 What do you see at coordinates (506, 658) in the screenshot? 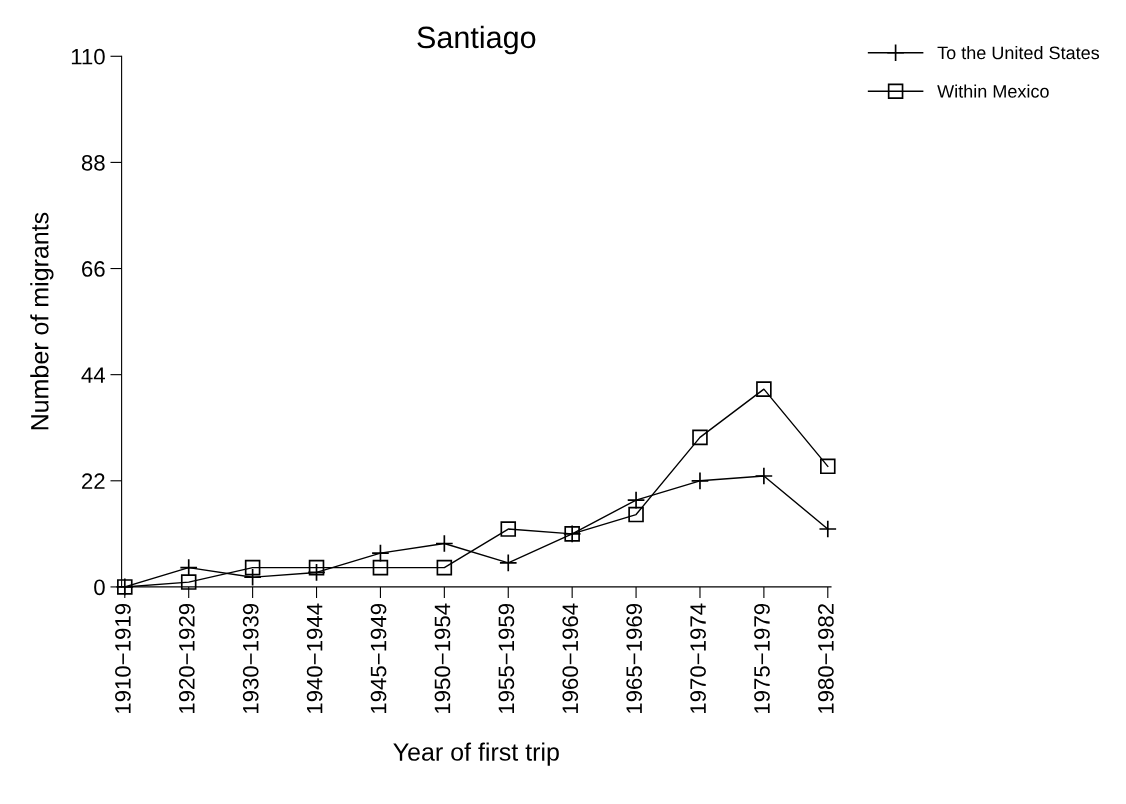
I see `x-tick-label: 1955−1959` at bounding box center [506, 658].